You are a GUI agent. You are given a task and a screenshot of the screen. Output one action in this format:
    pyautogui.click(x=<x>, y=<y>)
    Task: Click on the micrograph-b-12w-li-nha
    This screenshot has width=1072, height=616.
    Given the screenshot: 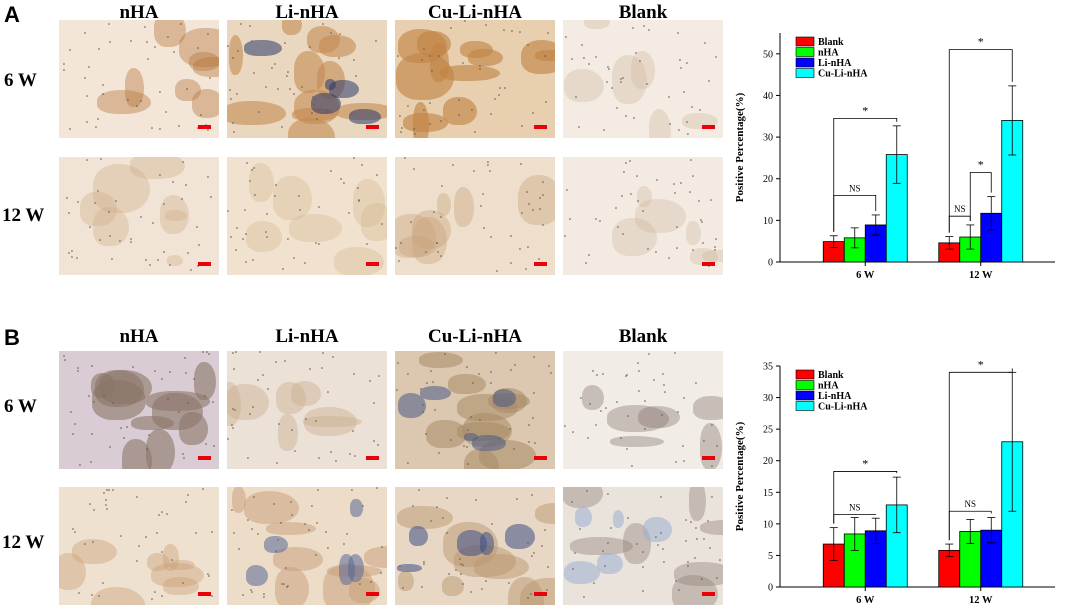 What is the action you would take?
    pyautogui.click(x=307, y=546)
    